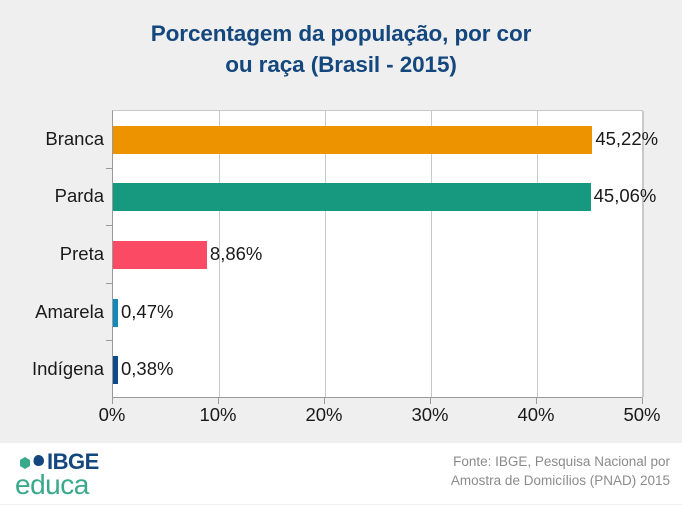  I want to click on ibge-educa-logo: IBGE educa, so click(79, 474).